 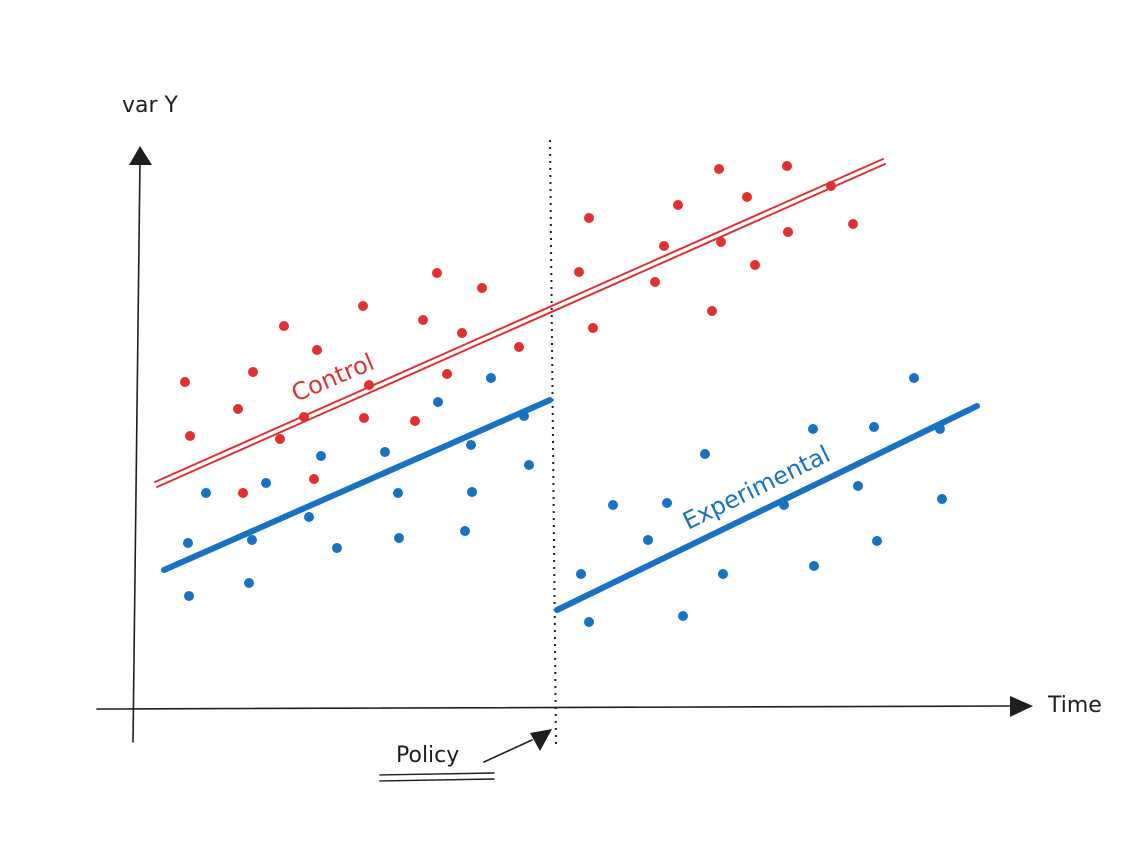 What do you see at coordinates (140, 155) in the screenshot?
I see `y-axis-arrow` at bounding box center [140, 155].